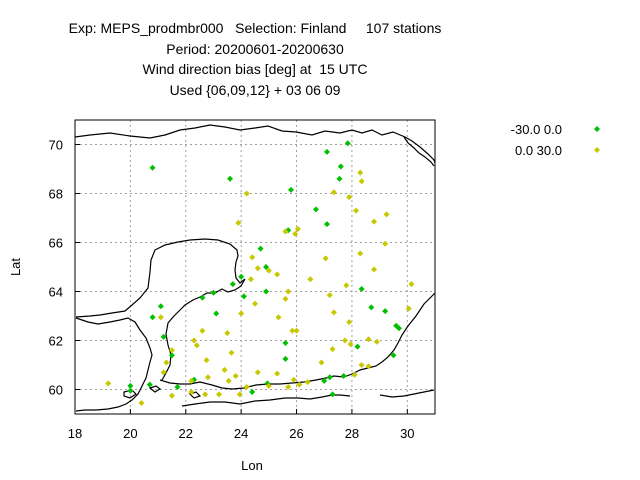 This screenshot has height=480, width=640. I want to click on title-line-4: Used {06,09,12} + 03 06 09, so click(255, 90).